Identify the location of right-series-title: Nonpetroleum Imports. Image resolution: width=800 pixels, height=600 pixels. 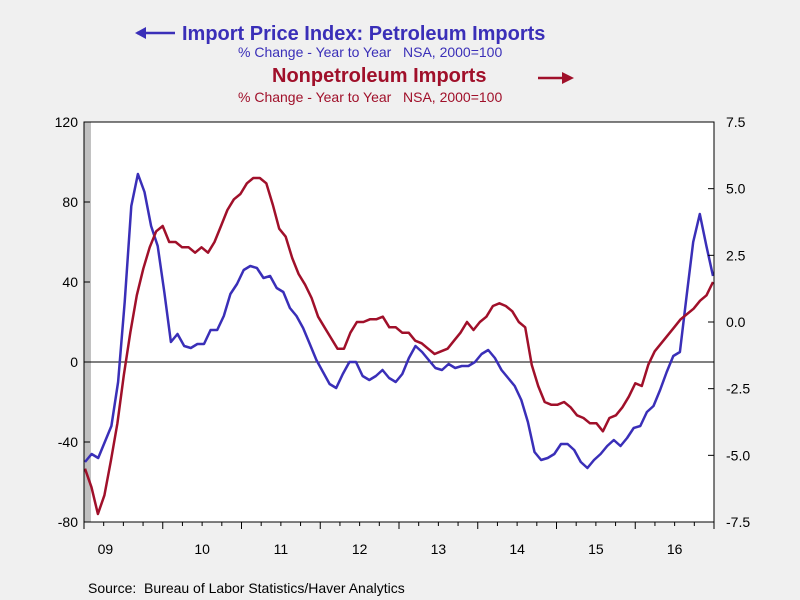
(379, 76).